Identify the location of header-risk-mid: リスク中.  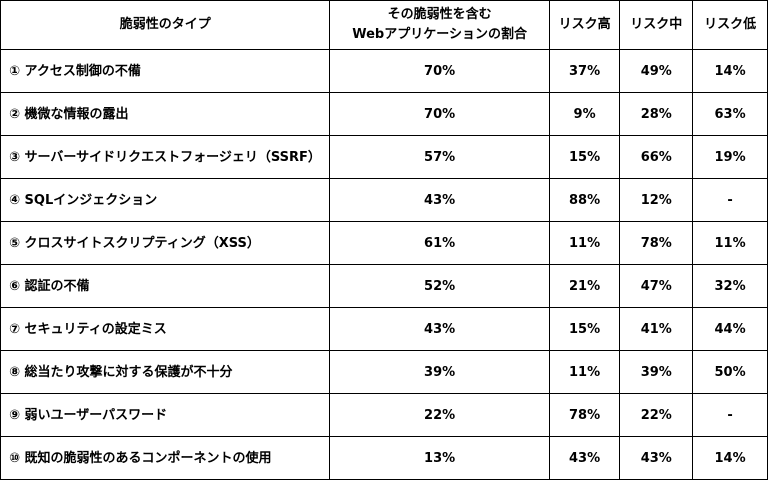
(656, 25).